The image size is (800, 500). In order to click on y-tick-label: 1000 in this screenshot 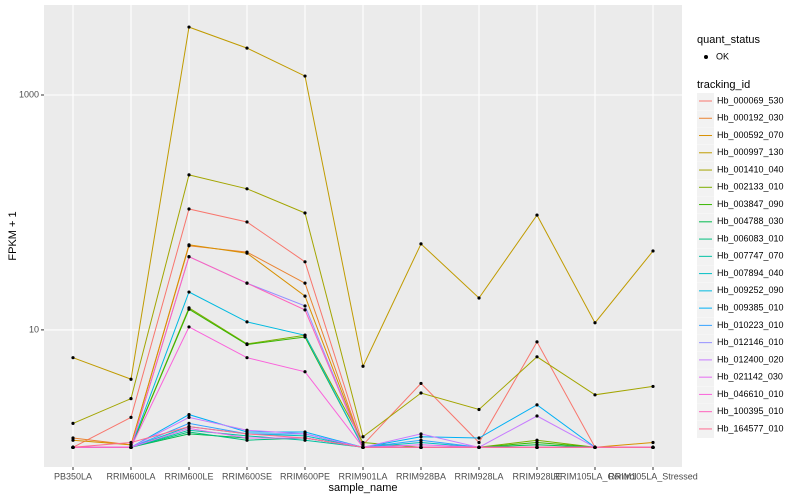, I will do `click(29, 94)`.